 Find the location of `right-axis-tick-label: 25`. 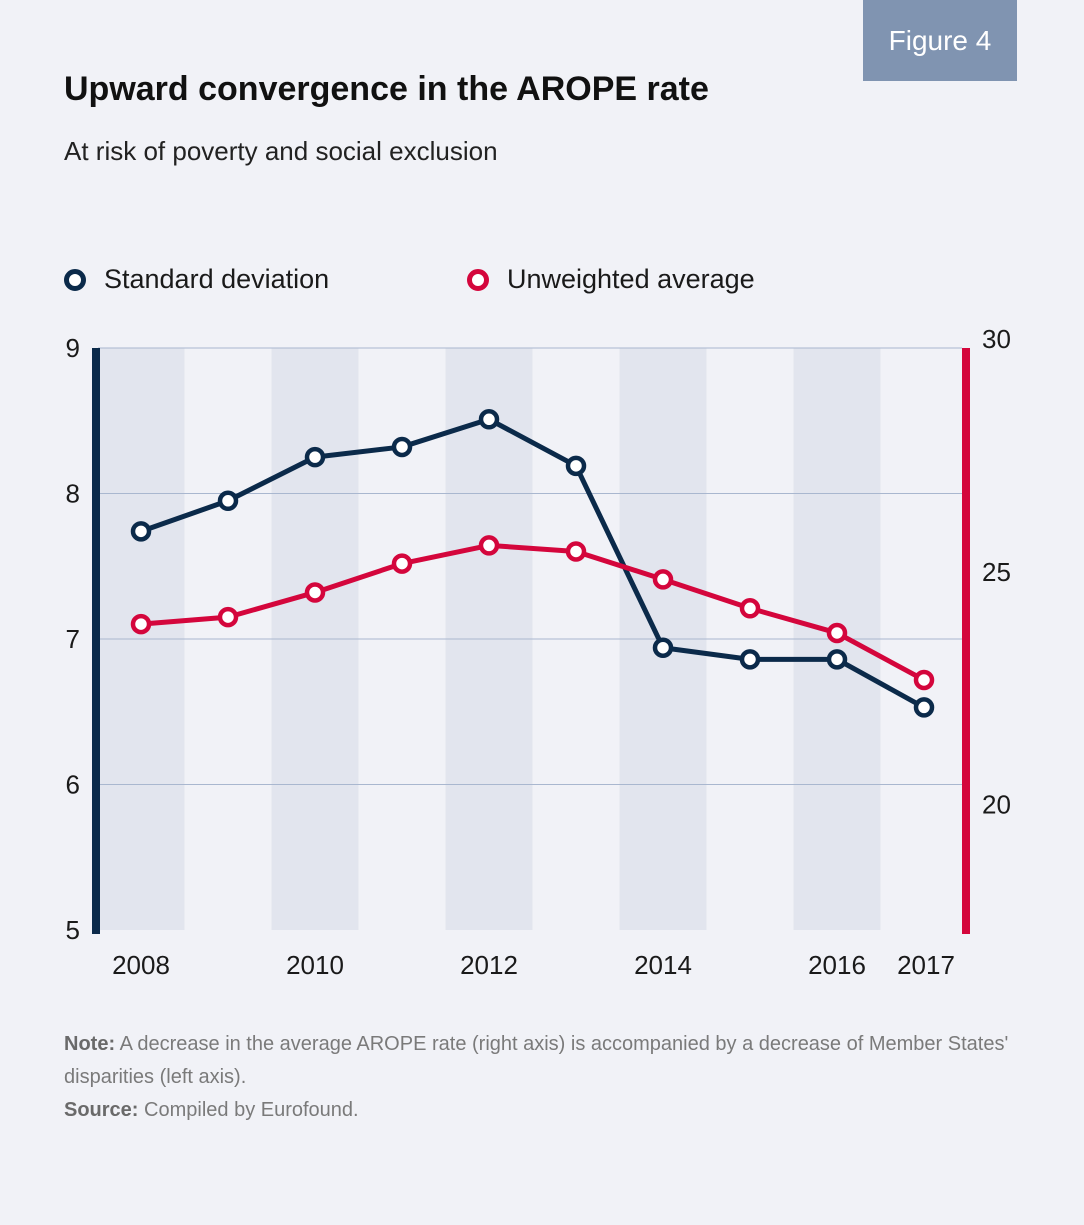

right-axis-tick-label: 25 is located at coordinates (996, 572).